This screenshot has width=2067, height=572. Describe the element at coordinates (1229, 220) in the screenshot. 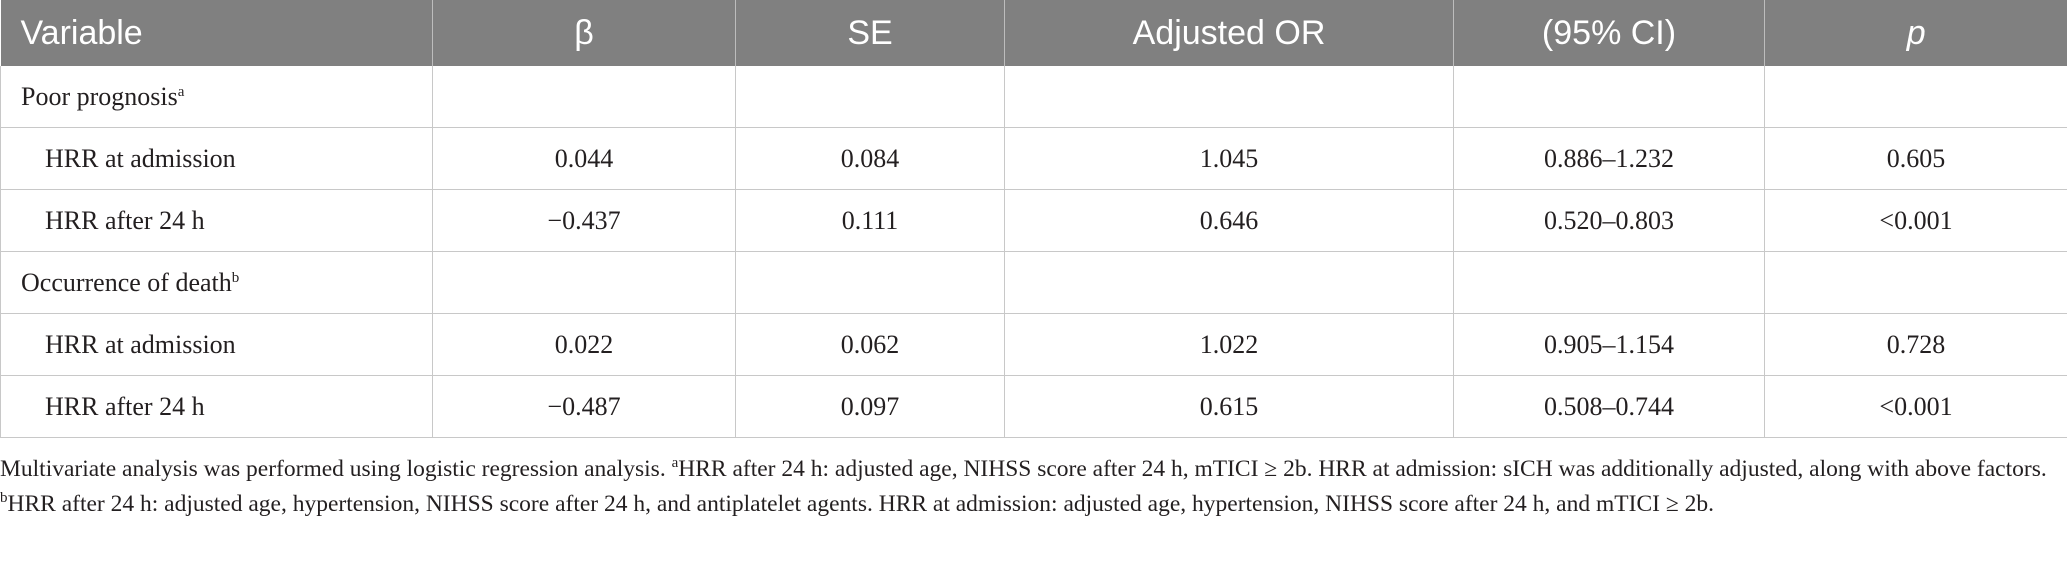

I see `or-cell: 0.646` at that location.